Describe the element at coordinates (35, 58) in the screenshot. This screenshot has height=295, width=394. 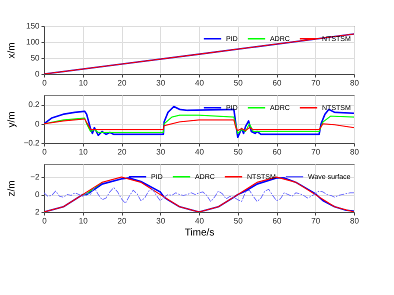
I see `y-tick-label: 50` at that location.